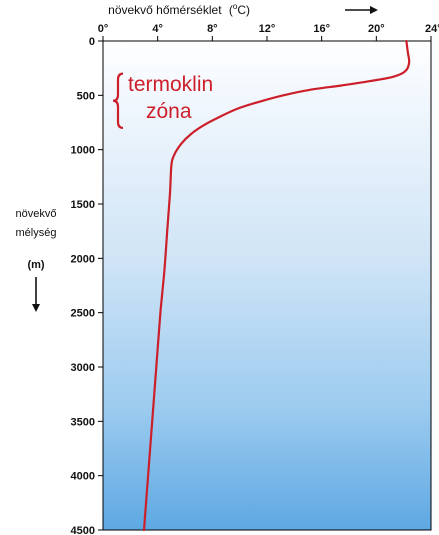 The width and height of the screenshot is (439, 535). What do you see at coordinates (100, 285) in the screenshot?
I see `y-axis-ticks` at bounding box center [100, 285].